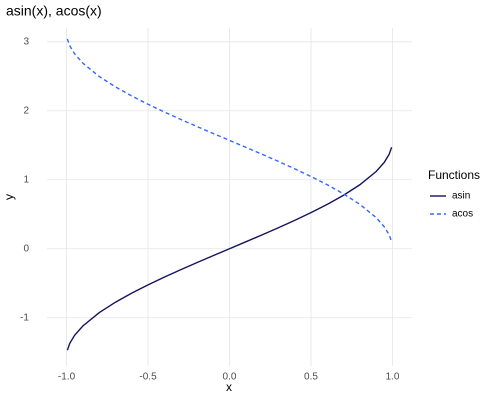 The width and height of the screenshot is (500, 400). What do you see at coordinates (67, 377) in the screenshot?
I see `x-tick-label: -1.0` at bounding box center [67, 377].